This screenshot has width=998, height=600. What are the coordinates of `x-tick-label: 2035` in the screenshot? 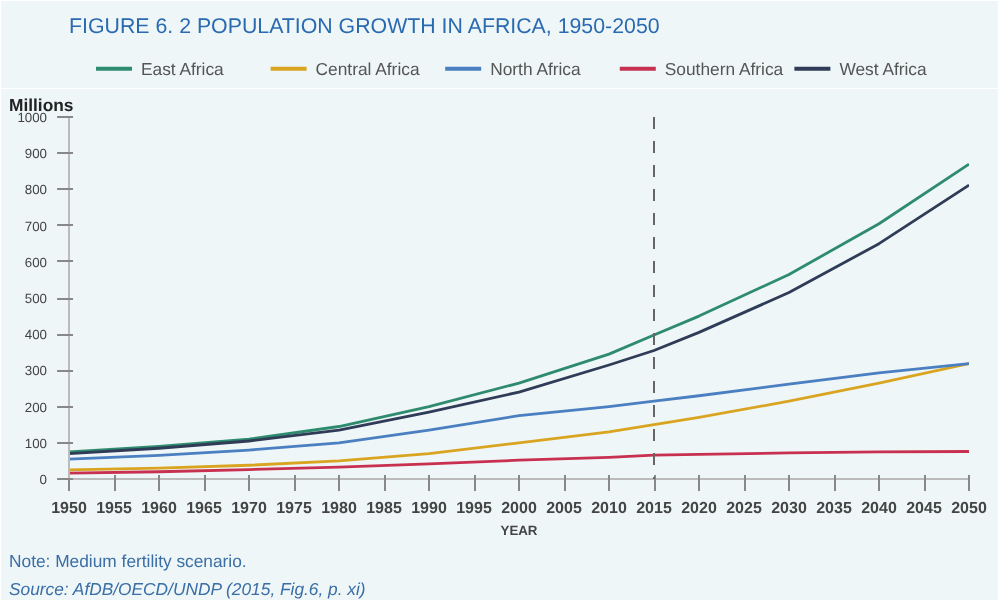 It's located at (834, 508).